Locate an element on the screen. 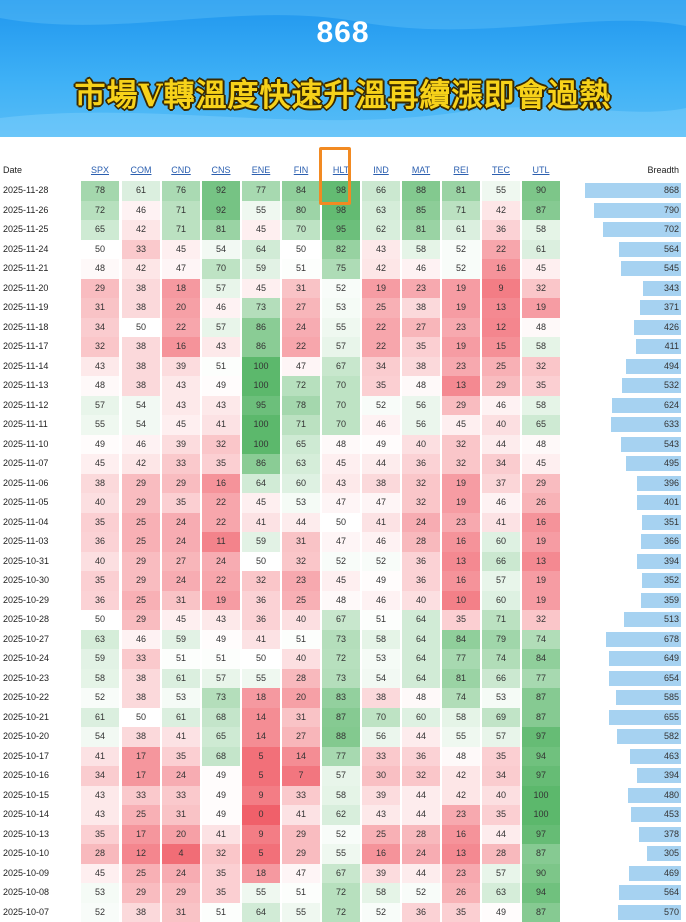 This screenshot has height=922, width=686. breadth-value: 480 is located at coordinates (671, 796).